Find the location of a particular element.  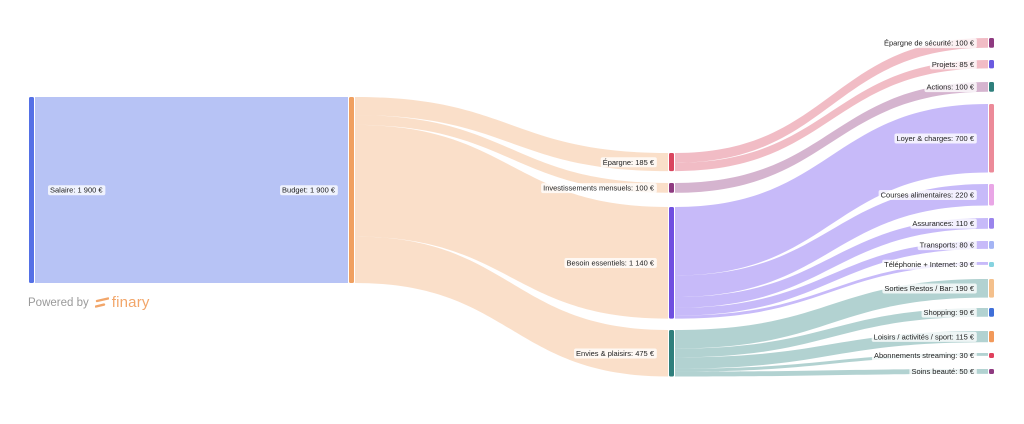

sankey-label-epargne: Épargne: 185 € is located at coordinates (628, 162).